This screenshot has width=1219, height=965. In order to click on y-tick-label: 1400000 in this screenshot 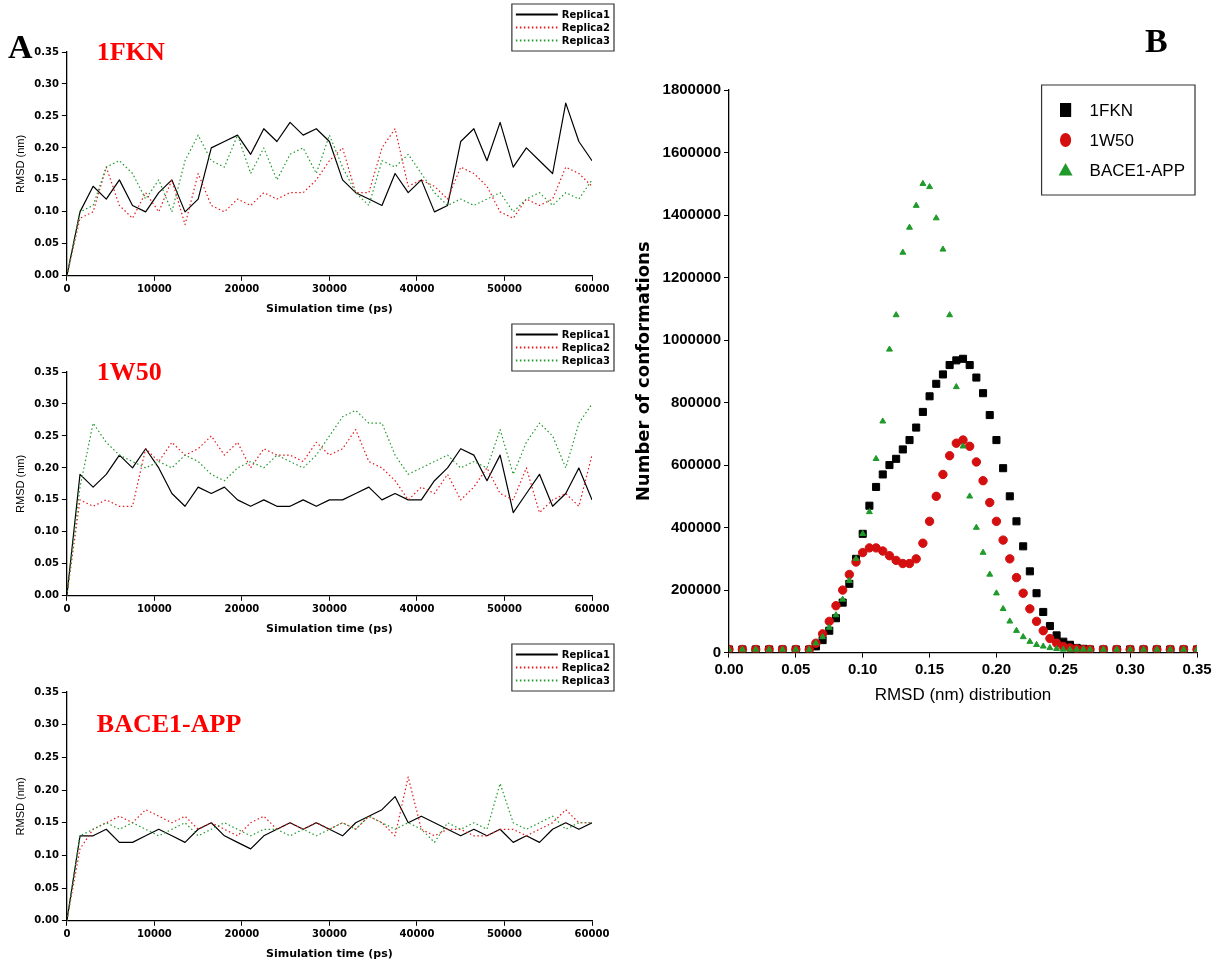, I will do `click(691, 214)`.